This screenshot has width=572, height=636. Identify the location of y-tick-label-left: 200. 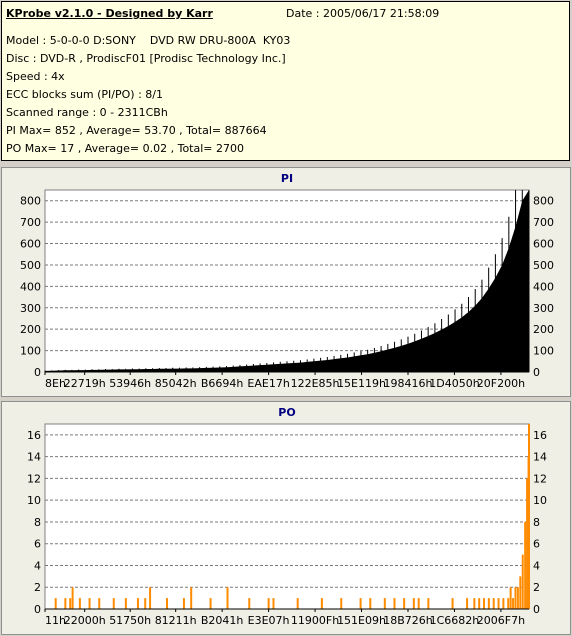
(30, 329).